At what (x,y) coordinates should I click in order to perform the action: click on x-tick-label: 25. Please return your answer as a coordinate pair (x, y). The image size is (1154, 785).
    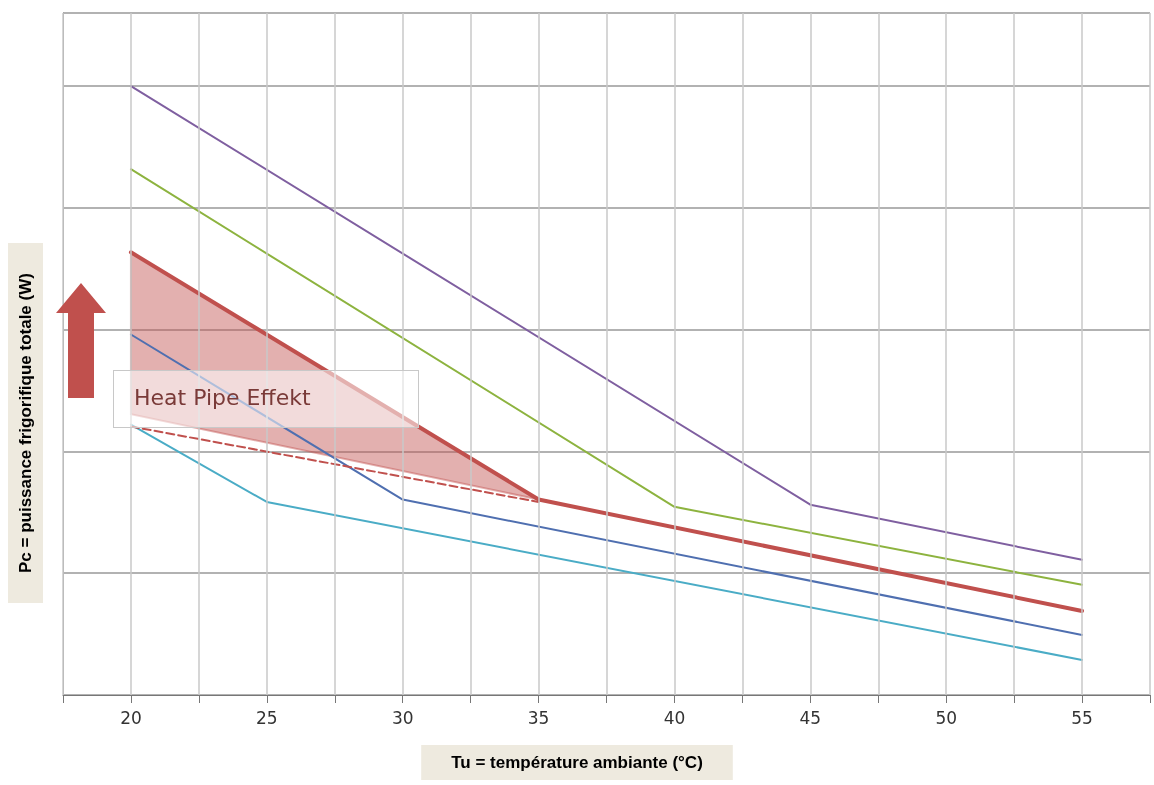
    Looking at the image, I should click on (266, 717).